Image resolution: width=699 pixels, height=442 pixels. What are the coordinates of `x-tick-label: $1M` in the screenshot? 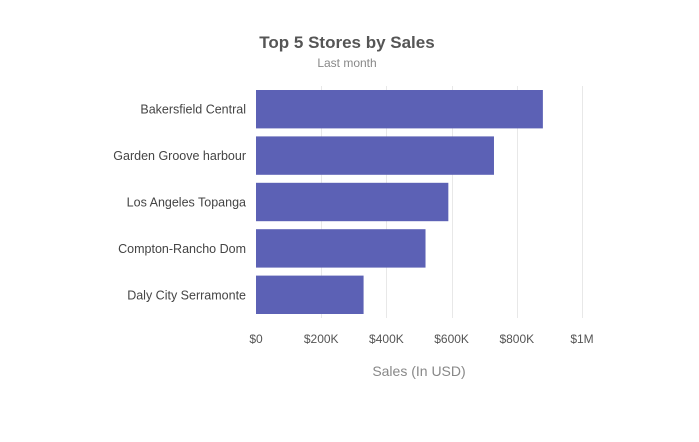 It's located at (581, 339).